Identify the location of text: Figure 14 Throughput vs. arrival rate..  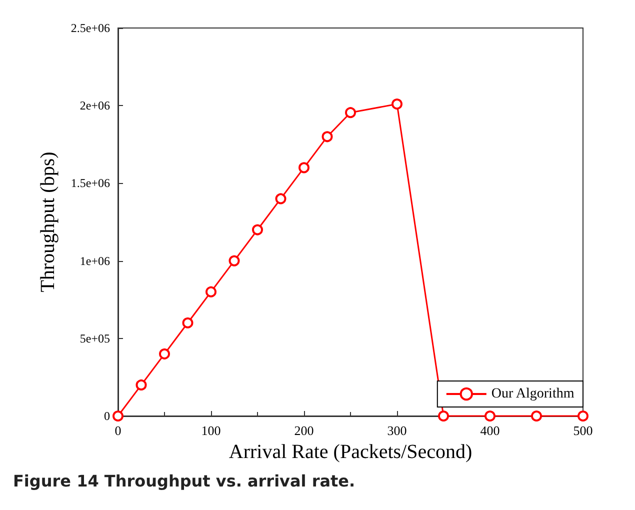
(184, 481).